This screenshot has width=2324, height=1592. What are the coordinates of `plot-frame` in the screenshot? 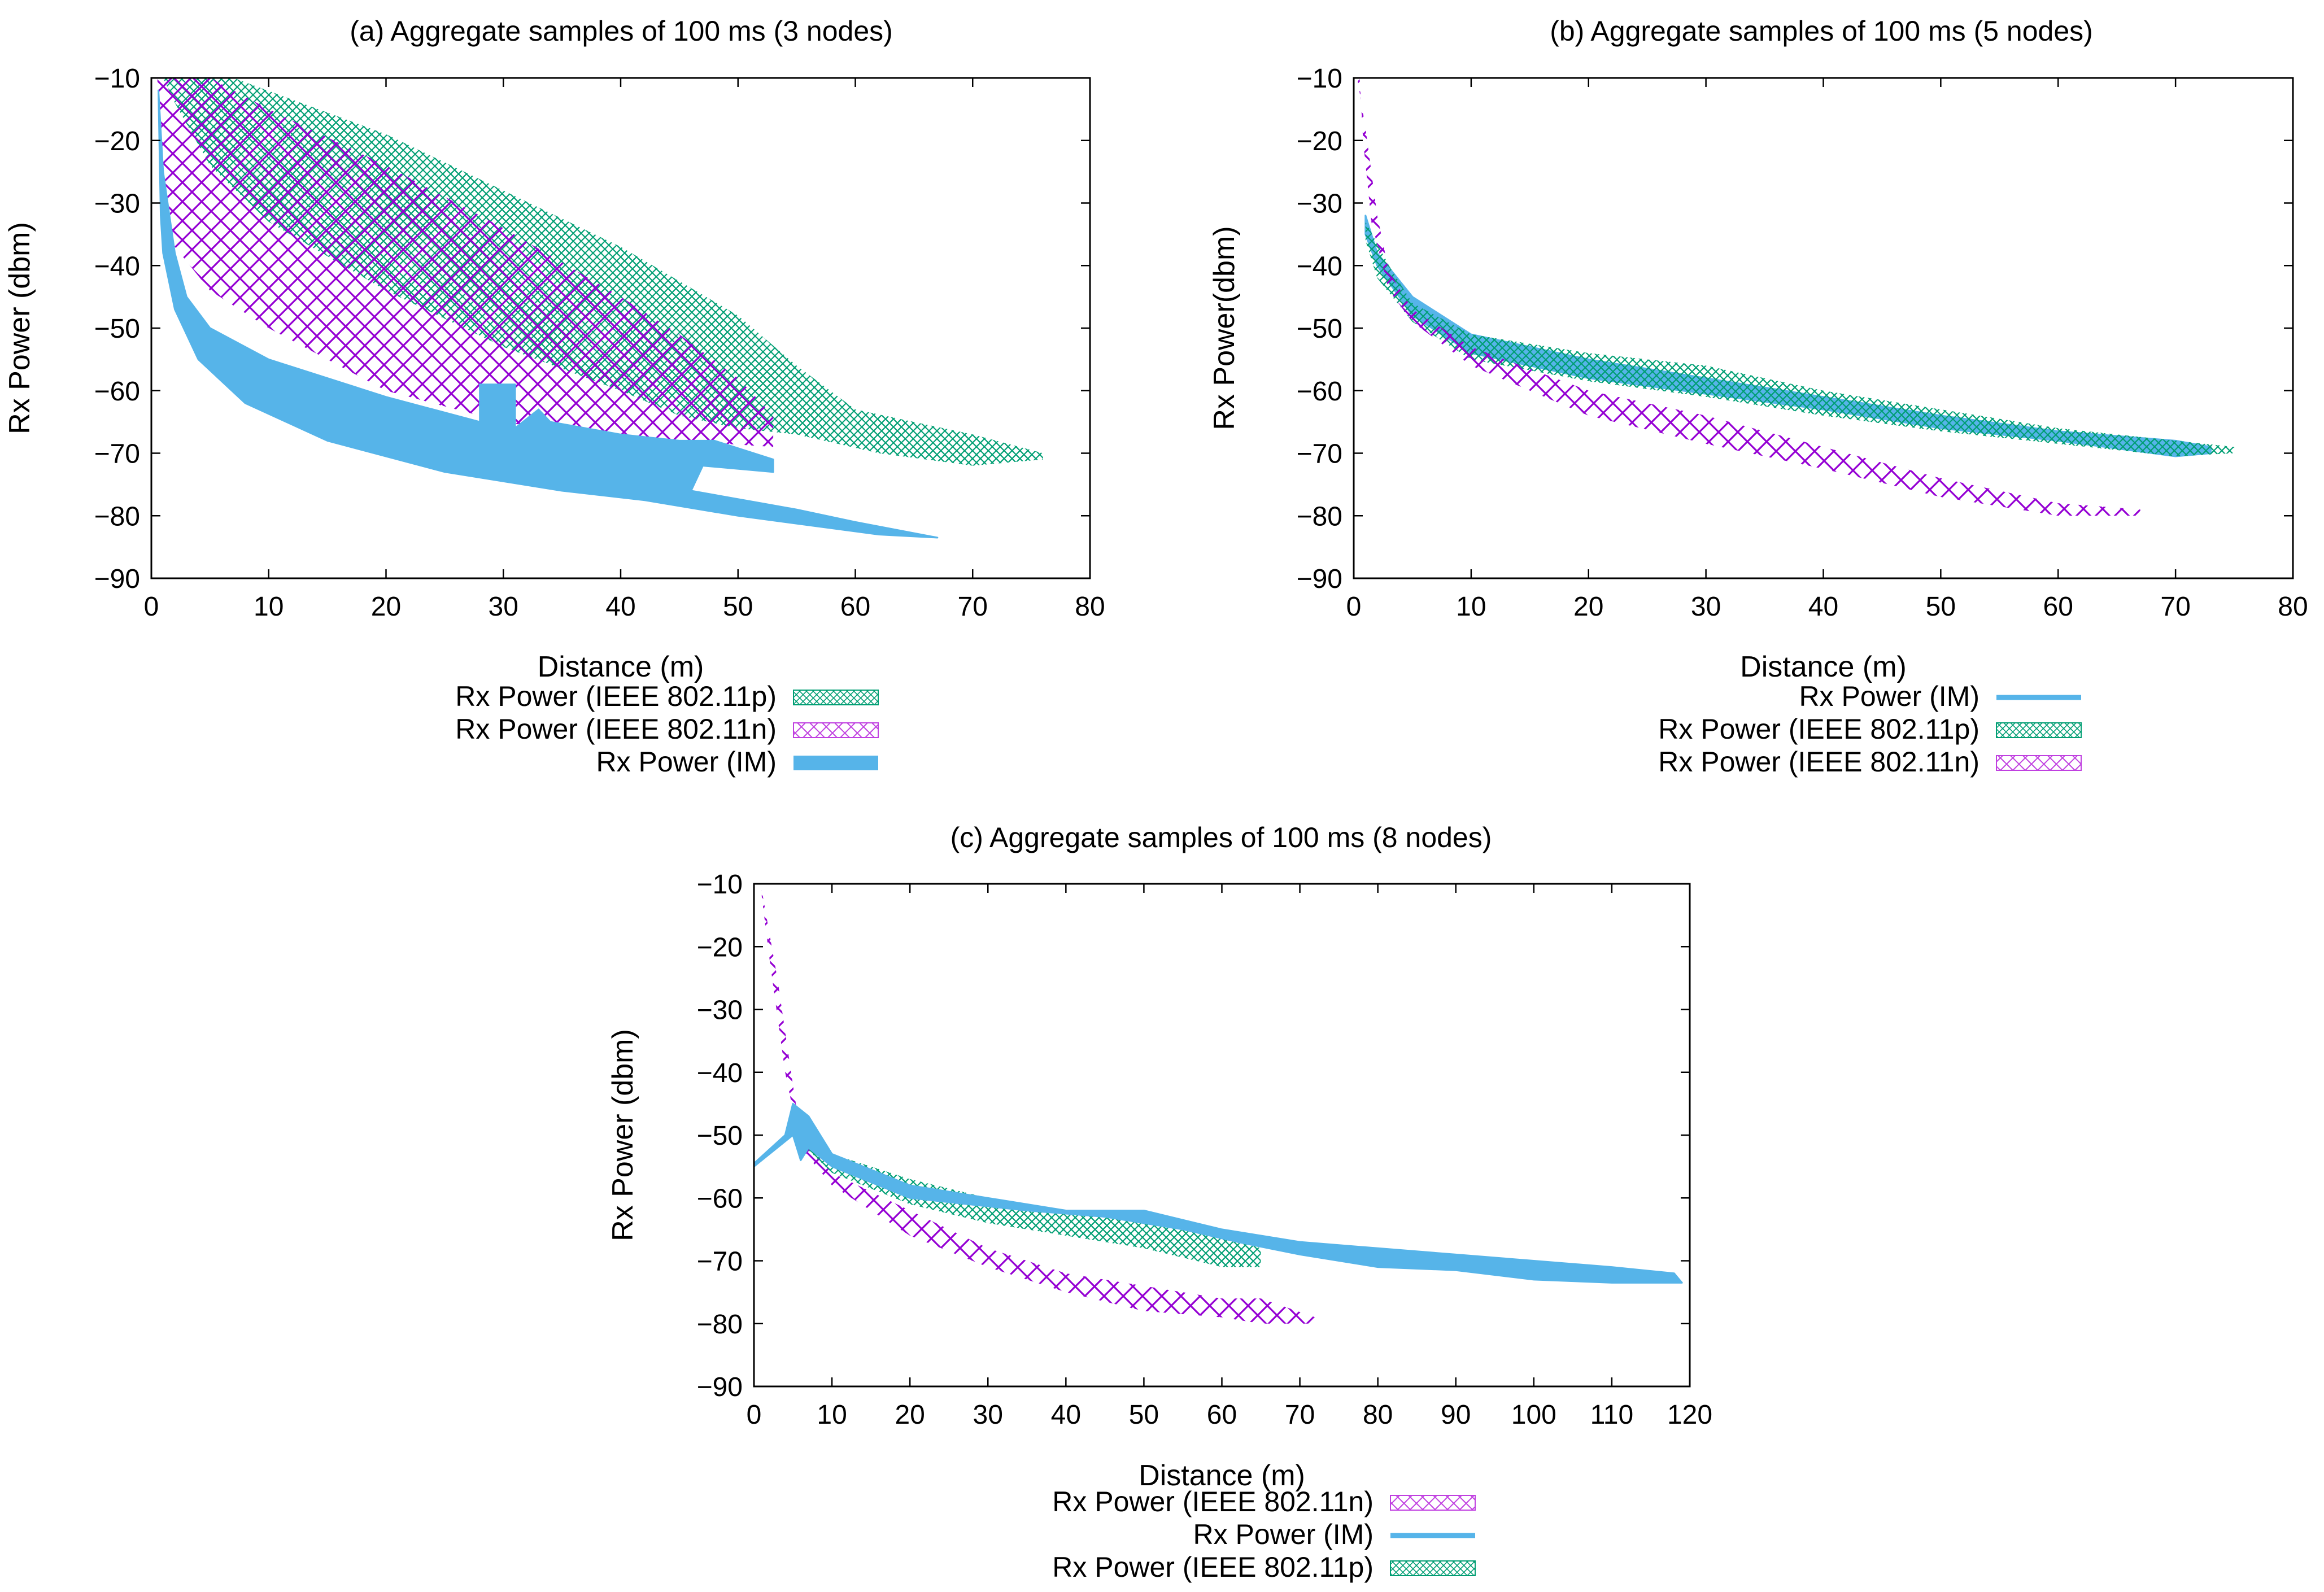 It's located at (1823, 328).